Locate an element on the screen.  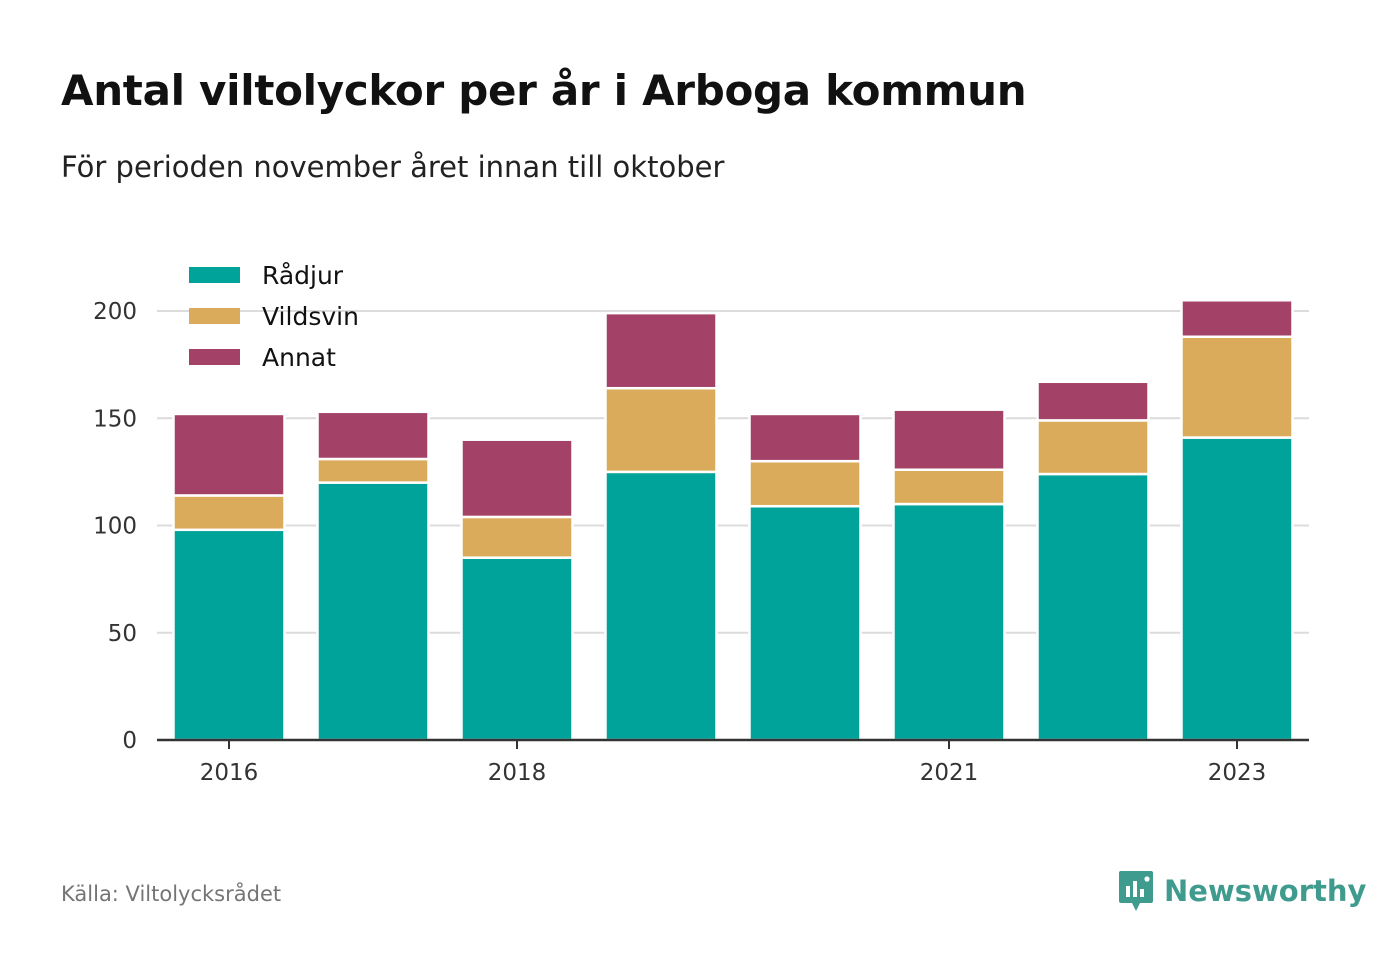
y-tick-label: 0 is located at coordinates (129, 741).